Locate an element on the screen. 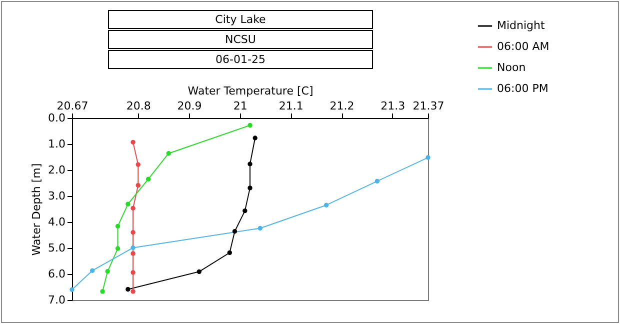 This screenshot has width=620, height=324. y-axis-title: Water Depth [m] is located at coordinates (37, 209).